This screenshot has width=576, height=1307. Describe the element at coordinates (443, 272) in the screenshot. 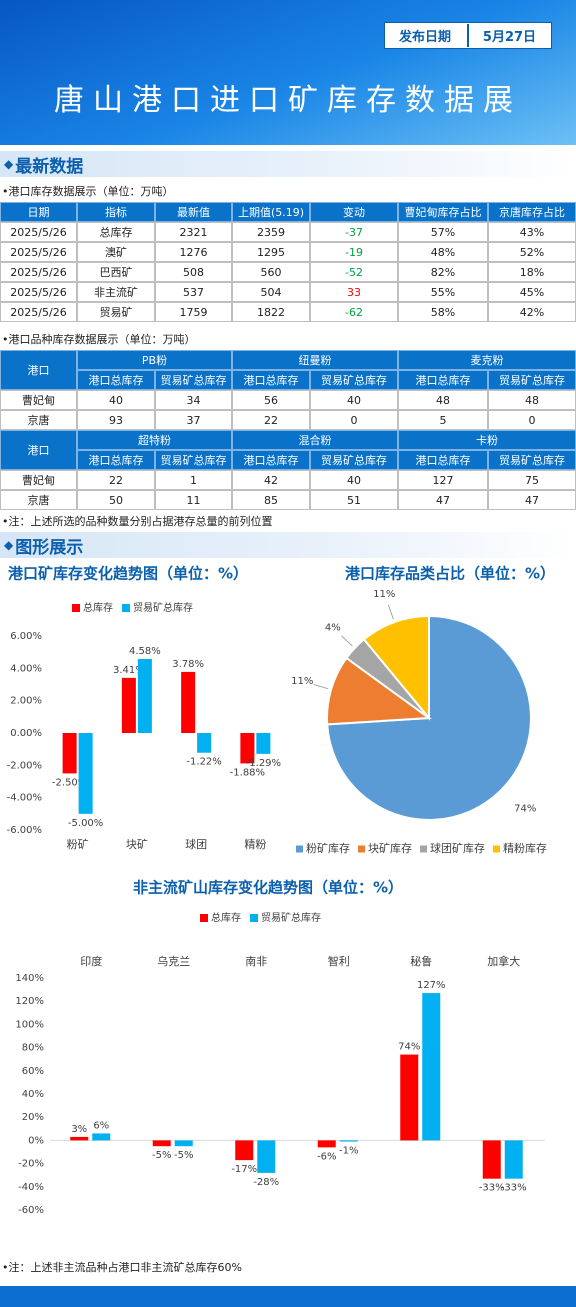

I see `table-cell: 82%` at that location.